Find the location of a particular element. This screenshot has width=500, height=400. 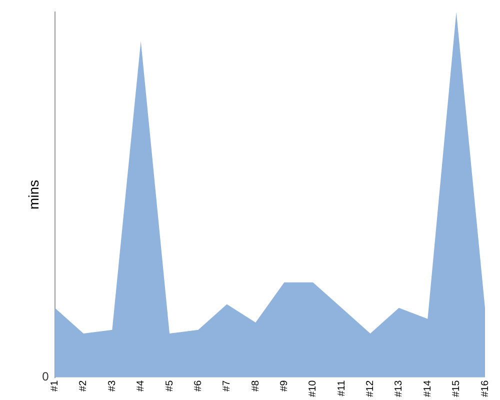

y-axis-title: mins is located at coordinates (33, 195).